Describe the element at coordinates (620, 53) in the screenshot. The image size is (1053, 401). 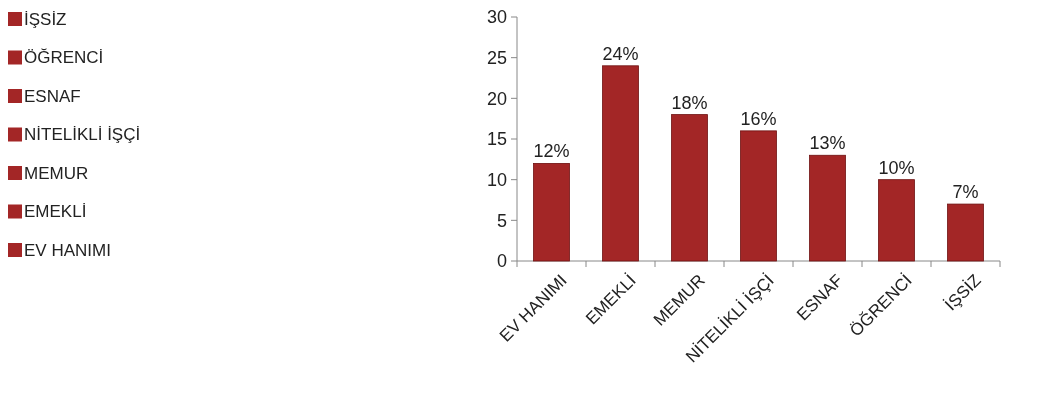
I see `data-label: 24%` at that location.